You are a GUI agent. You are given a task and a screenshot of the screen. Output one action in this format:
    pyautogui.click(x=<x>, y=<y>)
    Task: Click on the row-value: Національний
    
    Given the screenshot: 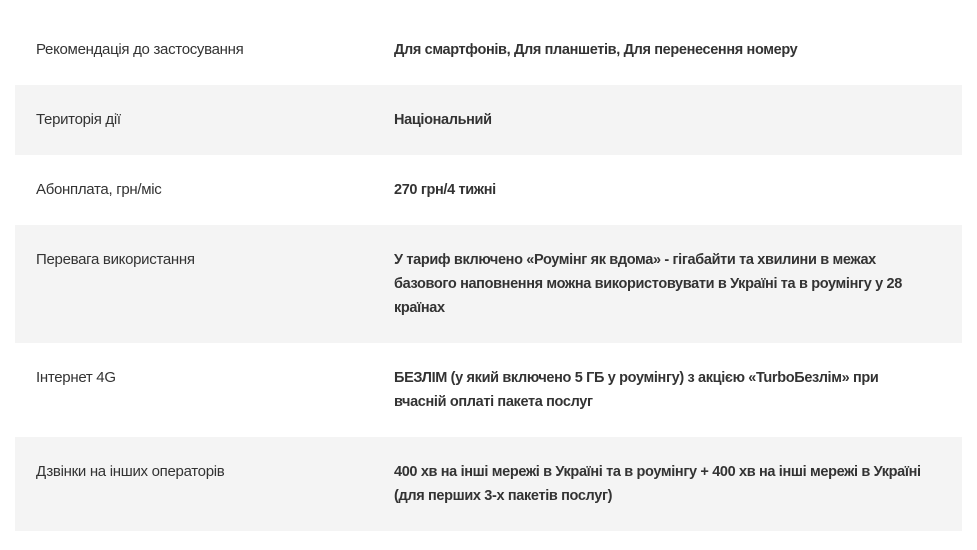 What is the action you would take?
    pyautogui.click(x=443, y=120)
    